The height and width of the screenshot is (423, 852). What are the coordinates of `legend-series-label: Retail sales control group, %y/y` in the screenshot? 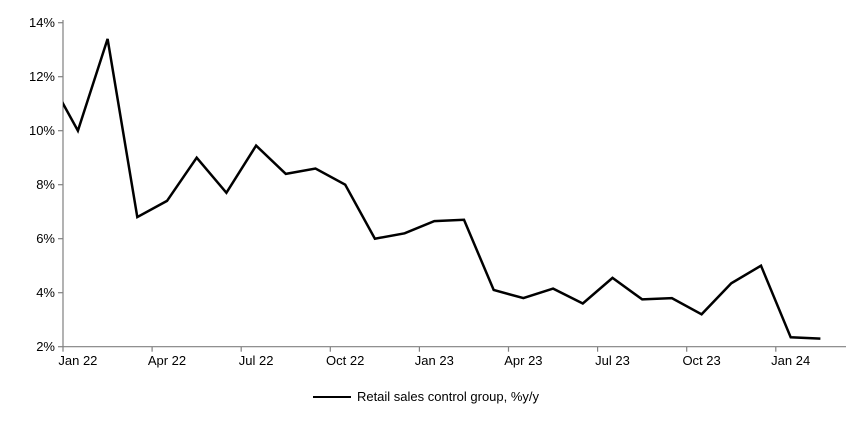 It's located at (448, 396).